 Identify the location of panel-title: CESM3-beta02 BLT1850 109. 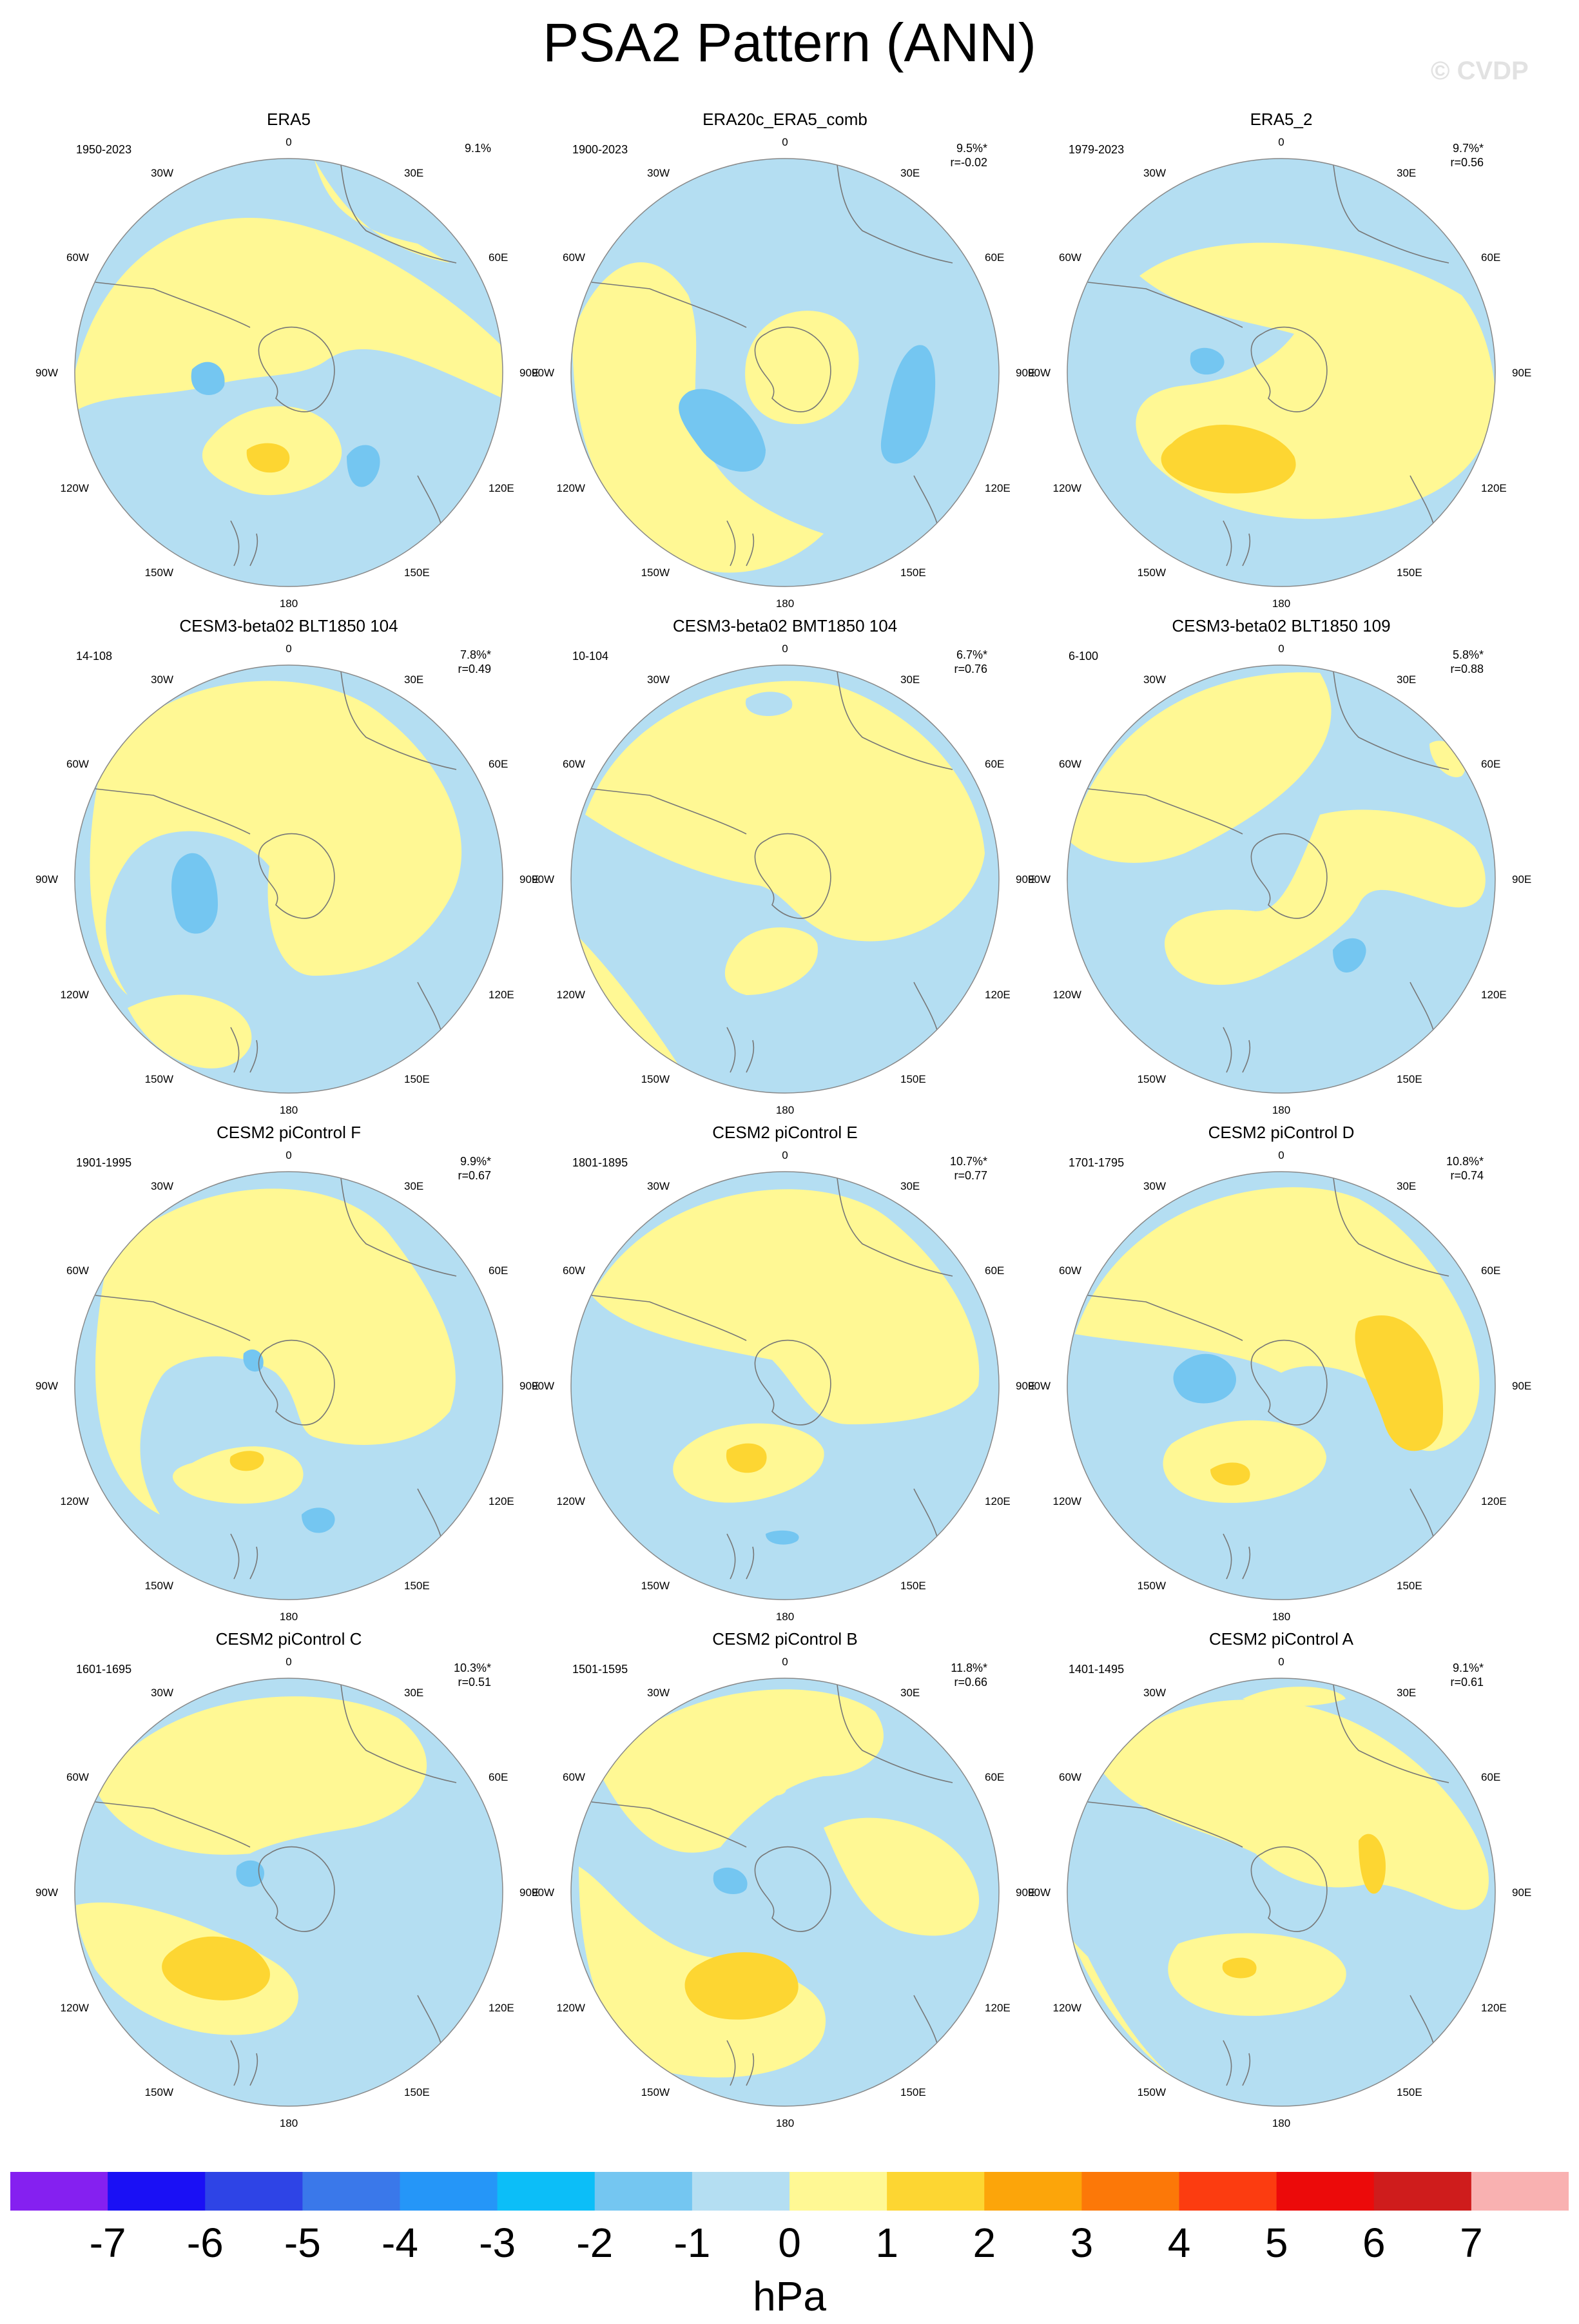
(1281, 625).